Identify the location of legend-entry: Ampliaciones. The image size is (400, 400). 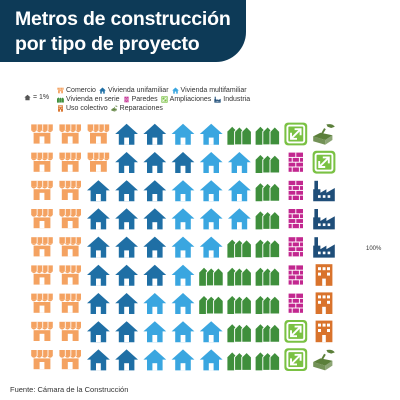
(185, 99).